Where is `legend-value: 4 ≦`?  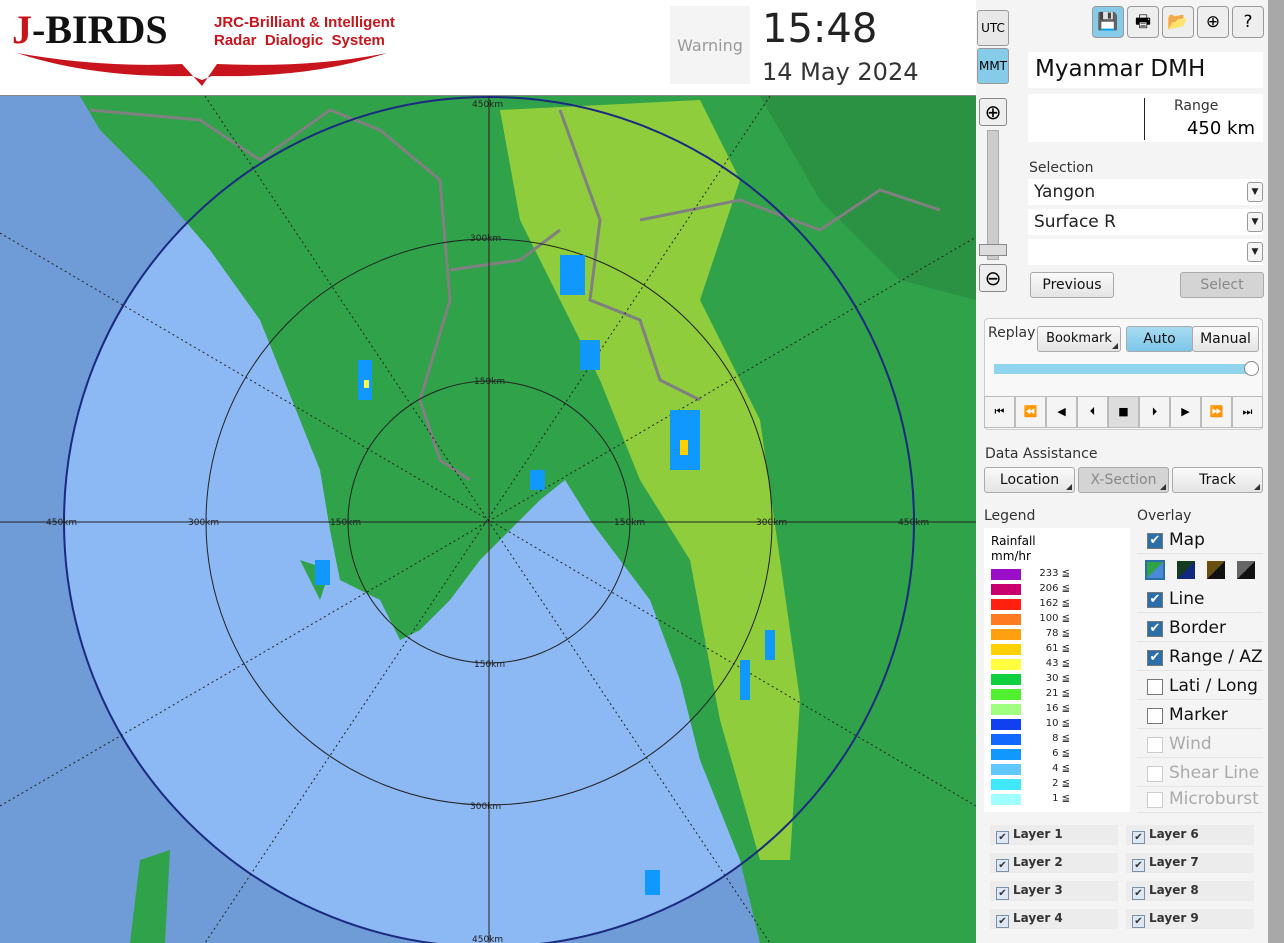
legend-value: 4 ≦ is located at coordinates (1061, 768).